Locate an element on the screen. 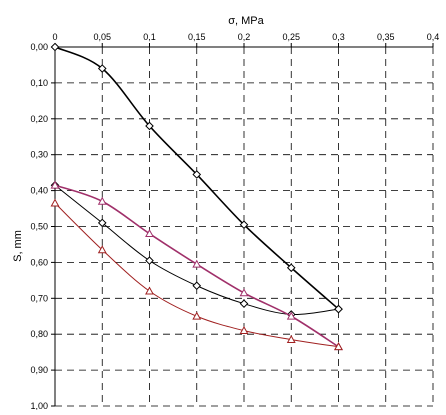 The height and width of the screenshot is (415, 446). y-tick-label: 0,10 is located at coordinates (39, 83).